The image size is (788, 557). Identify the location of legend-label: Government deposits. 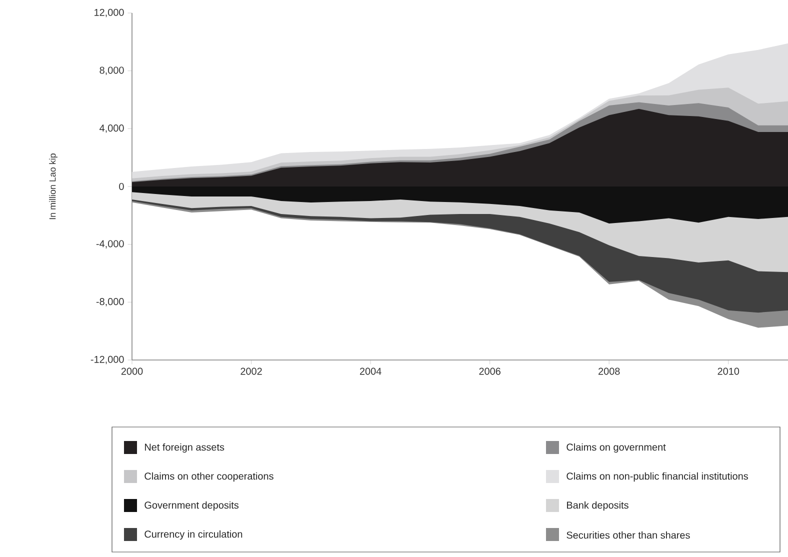
(191, 506).